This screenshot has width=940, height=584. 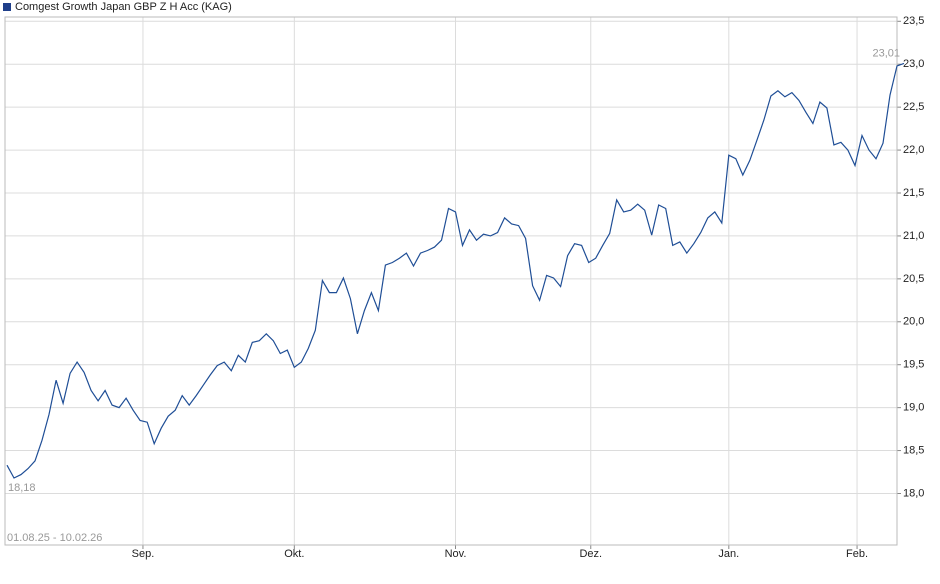 What do you see at coordinates (123, 7) in the screenshot?
I see `legend-label: Comgest Growth Japan GBP Z H Acc (KAG)` at bounding box center [123, 7].